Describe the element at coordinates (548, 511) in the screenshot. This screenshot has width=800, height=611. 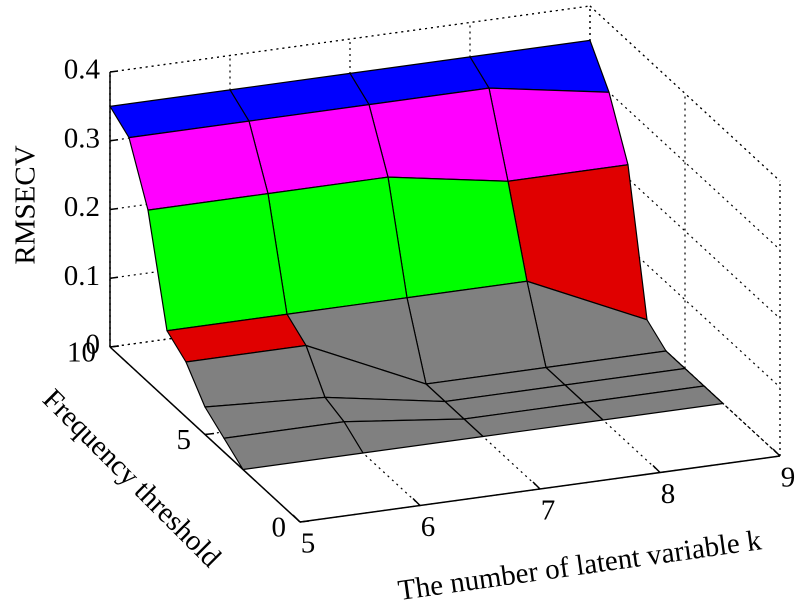
I see `x-tick-label: 7` at that location.